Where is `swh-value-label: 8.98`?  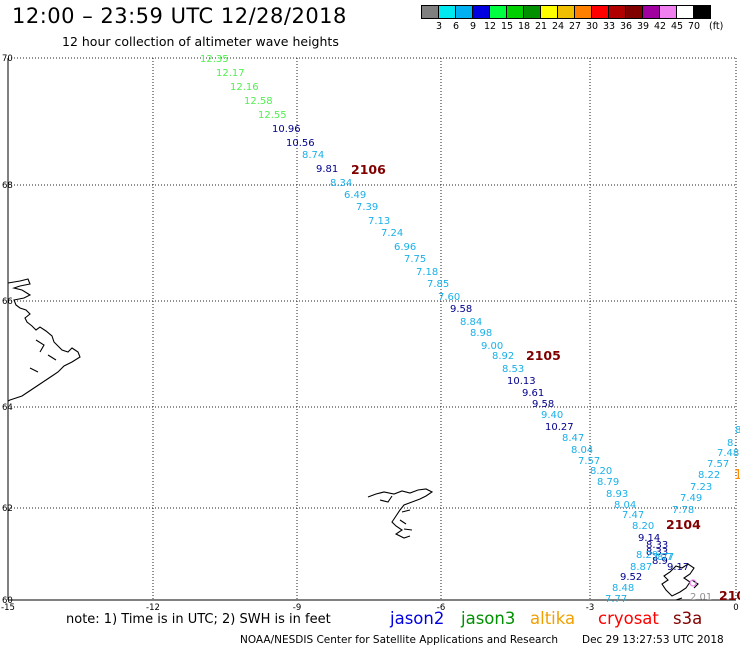 swh-value-label: 8.98 is located at coordinates (481, 333).